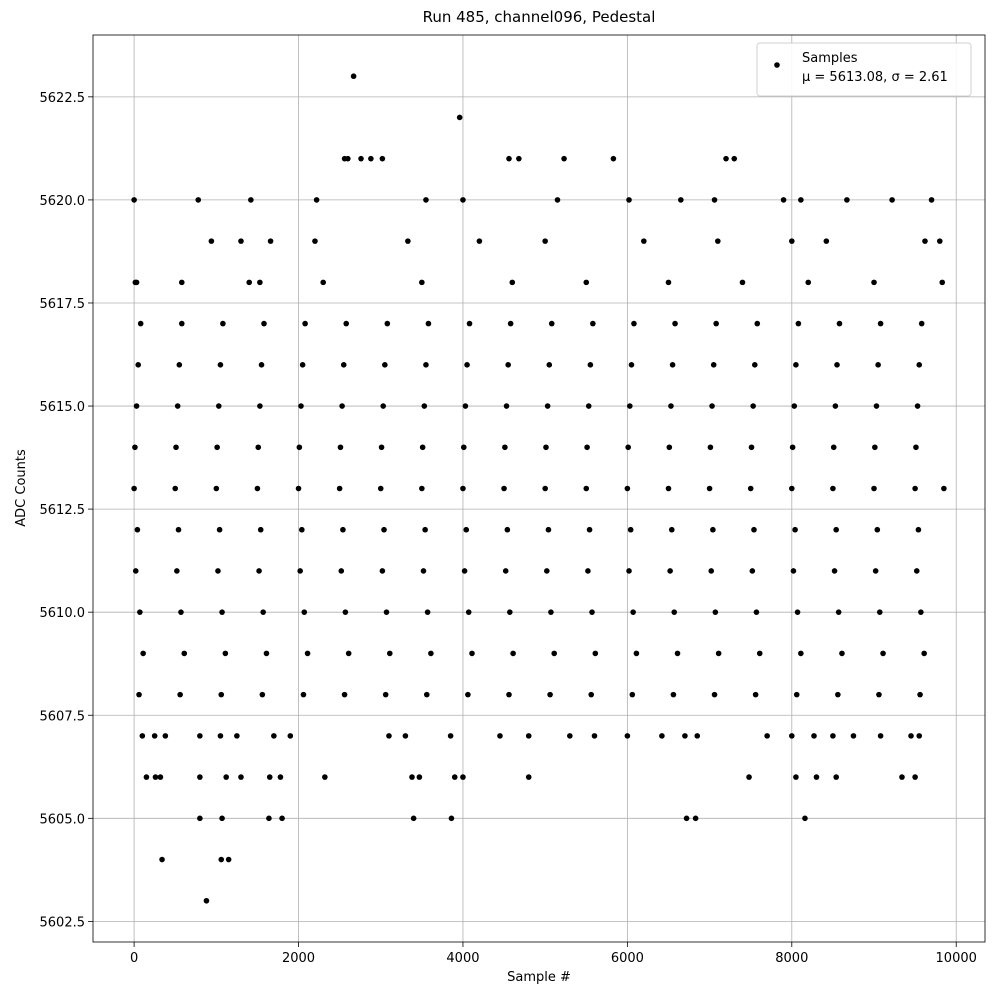 Image resolution: width=1000 pixels, height=1000 pixels. Describe the element at coordinates (791, 958) in the screenshot. I see `x-tick-label: 8000` at that location.